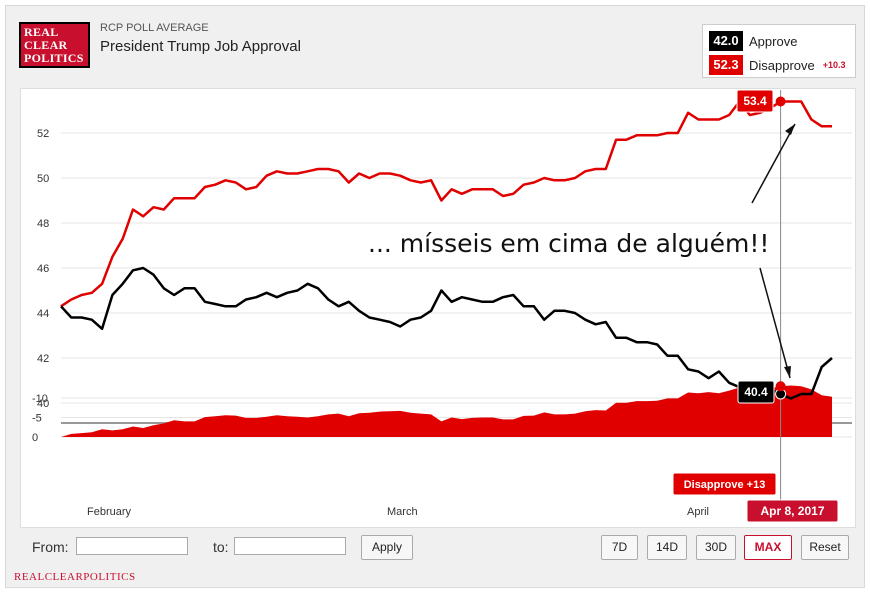  I want to click on arrow-down-head, so click(787, 372).